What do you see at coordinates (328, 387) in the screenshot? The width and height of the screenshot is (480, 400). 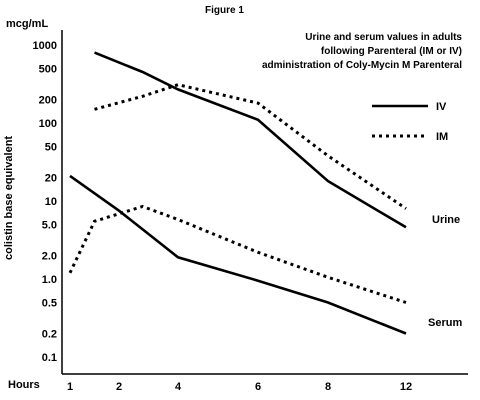 I see `x-tick-label: 8` at bounding box center [328, 387].